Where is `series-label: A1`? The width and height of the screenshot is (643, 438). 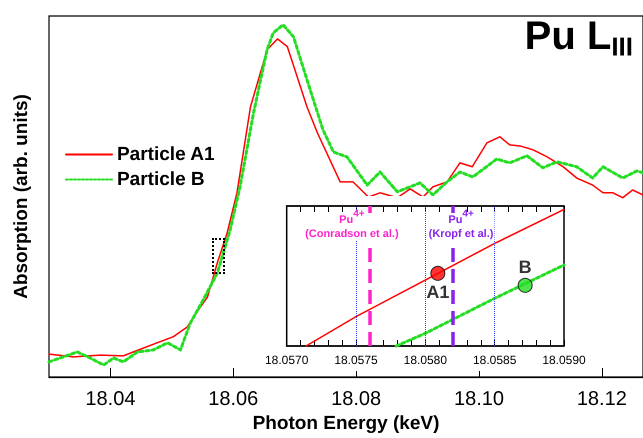
series-label: A1 is located at coordinates (438, 292).